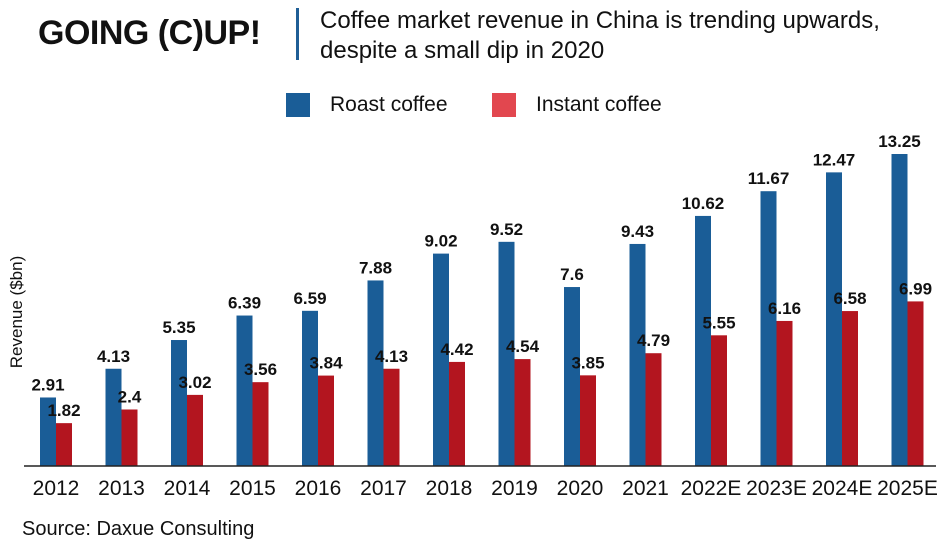 The image size is (942, 552). I want to click on bar-roast-2020, so click(572, 376).